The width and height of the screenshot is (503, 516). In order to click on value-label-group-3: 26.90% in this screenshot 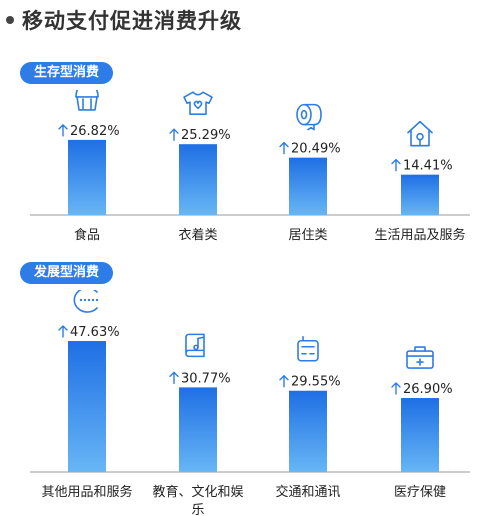, I will do `click(422, 389)`.